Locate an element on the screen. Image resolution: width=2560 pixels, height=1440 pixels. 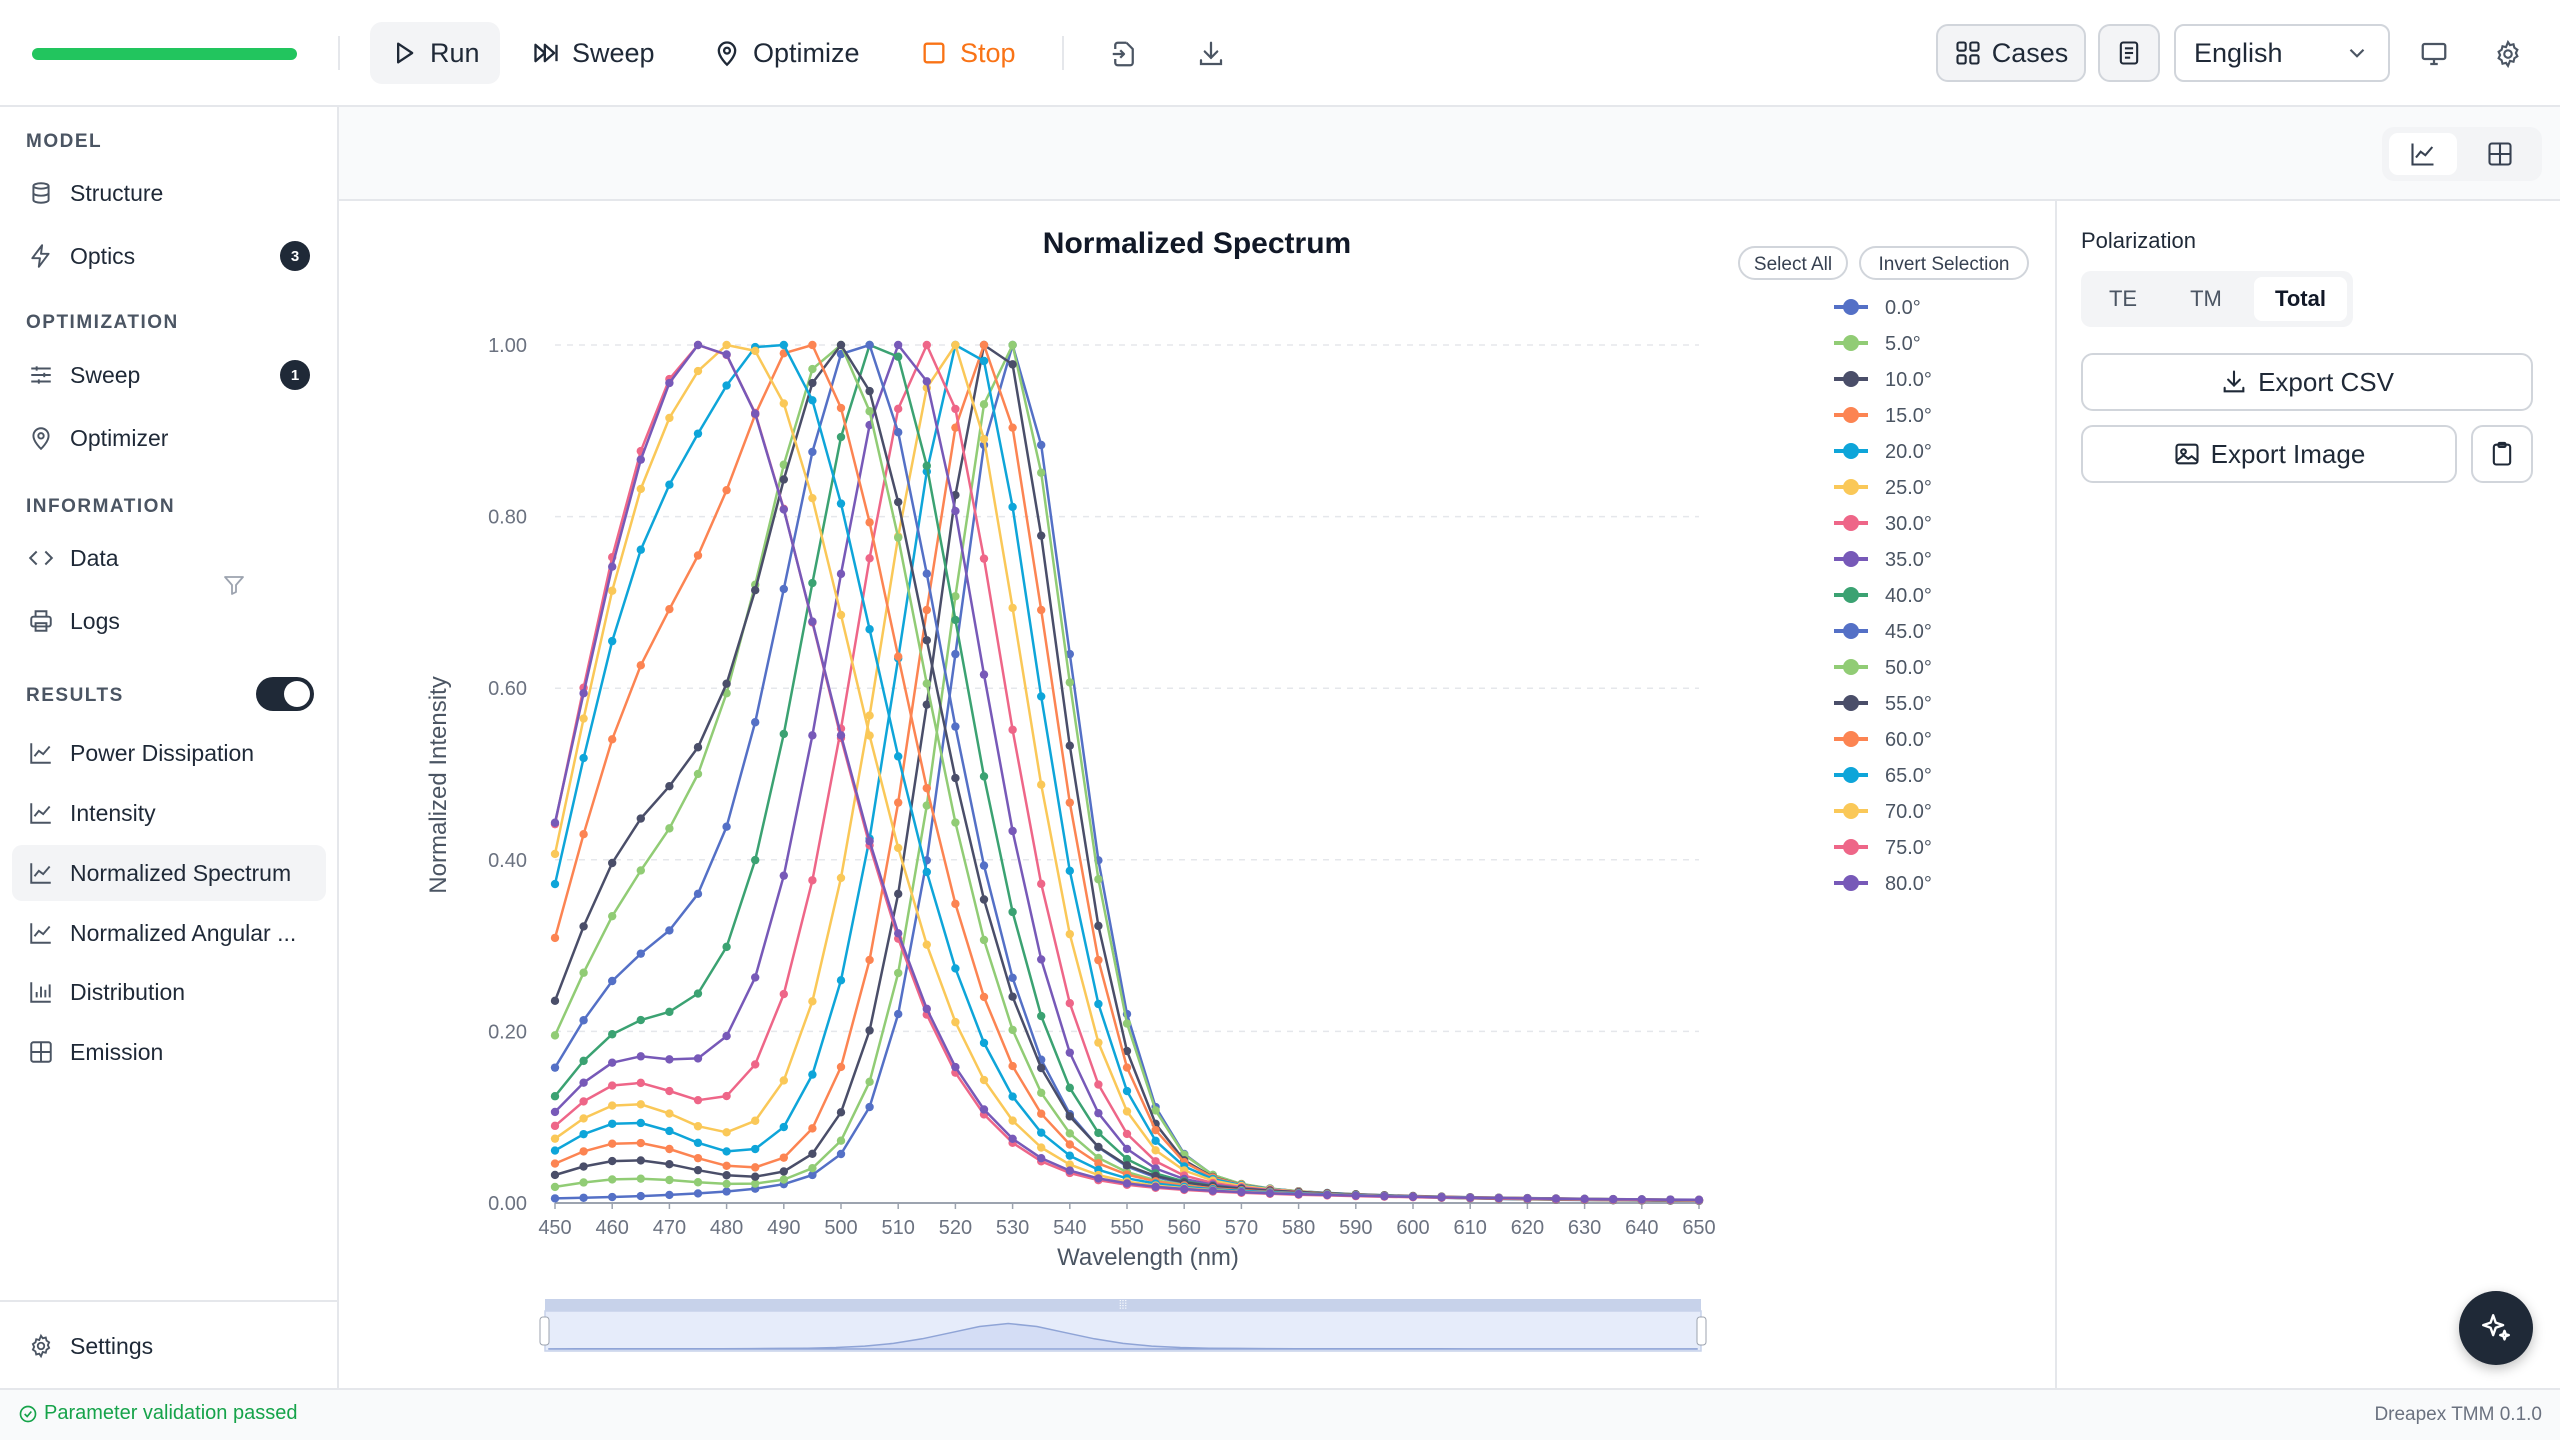
filter-icon is located at coordinates (234, 585).